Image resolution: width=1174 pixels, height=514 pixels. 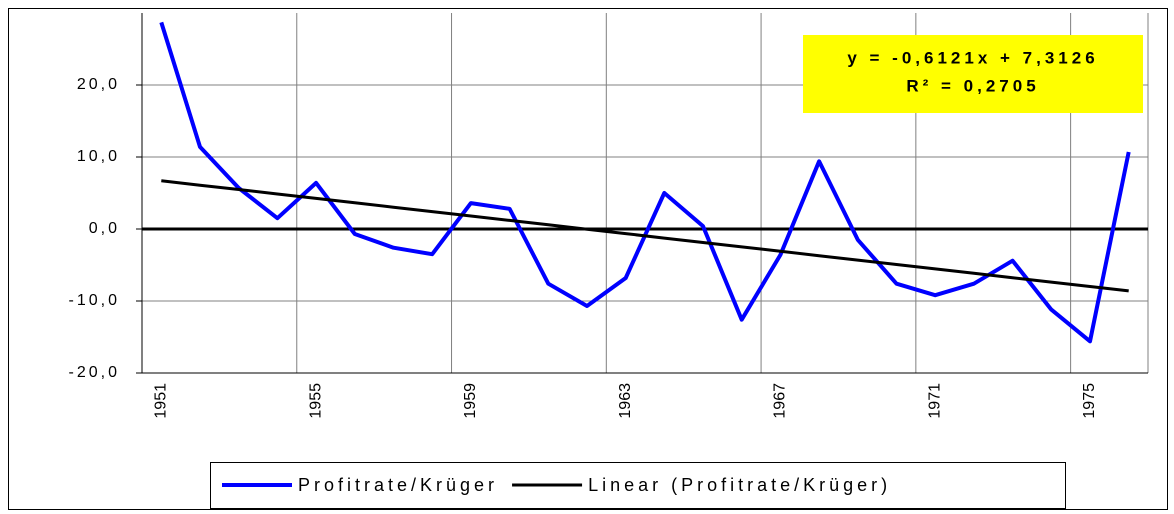 What do you see at coordinates (780, 401) in the screenshot?
I see `x-tick-label: 1967` at bounding box center [780, 401].